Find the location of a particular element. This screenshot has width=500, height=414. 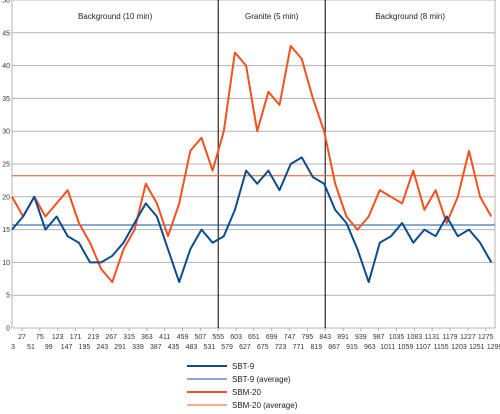

x-tick-label: 339 is located at coordinates (138, 347).